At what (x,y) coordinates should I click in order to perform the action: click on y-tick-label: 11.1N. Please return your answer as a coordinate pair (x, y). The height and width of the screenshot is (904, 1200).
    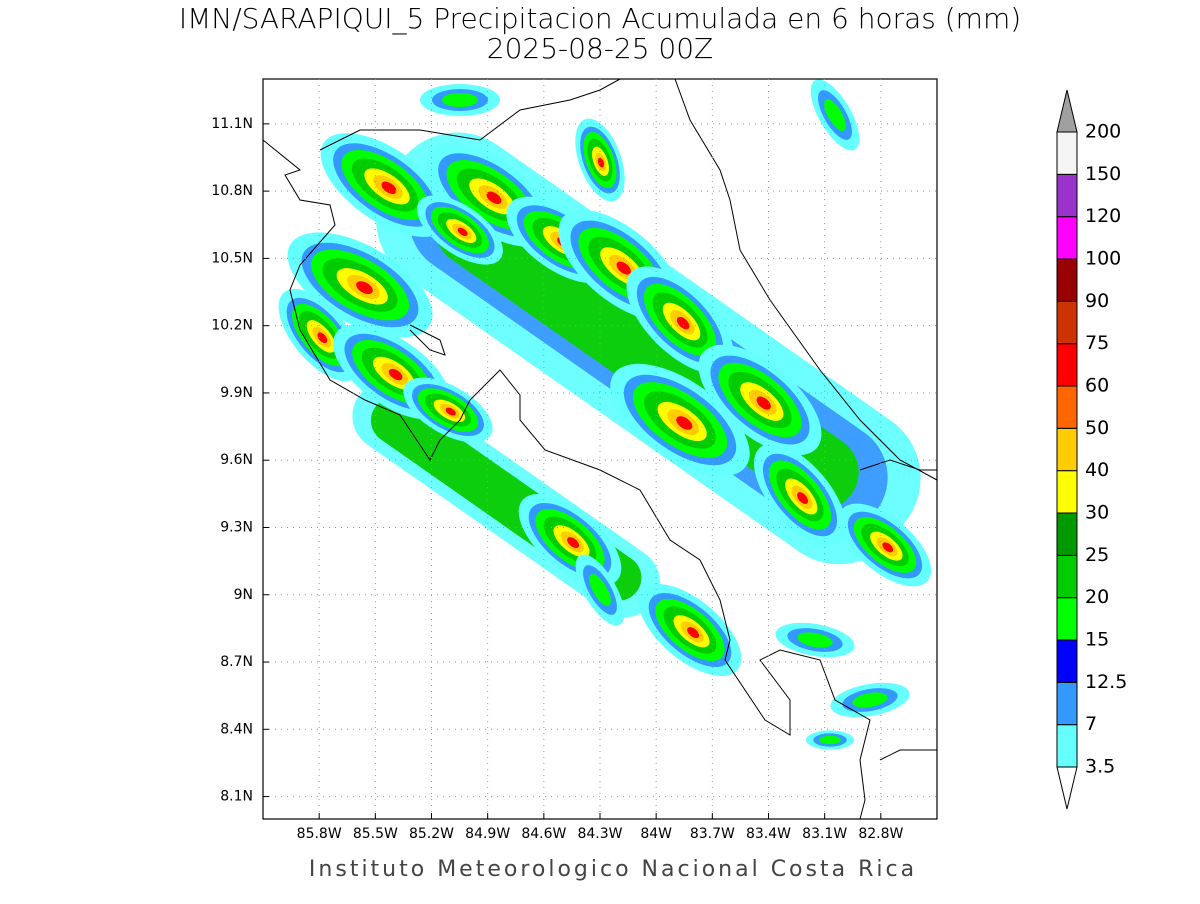
    Looking at the image, I should click on (232, 124).